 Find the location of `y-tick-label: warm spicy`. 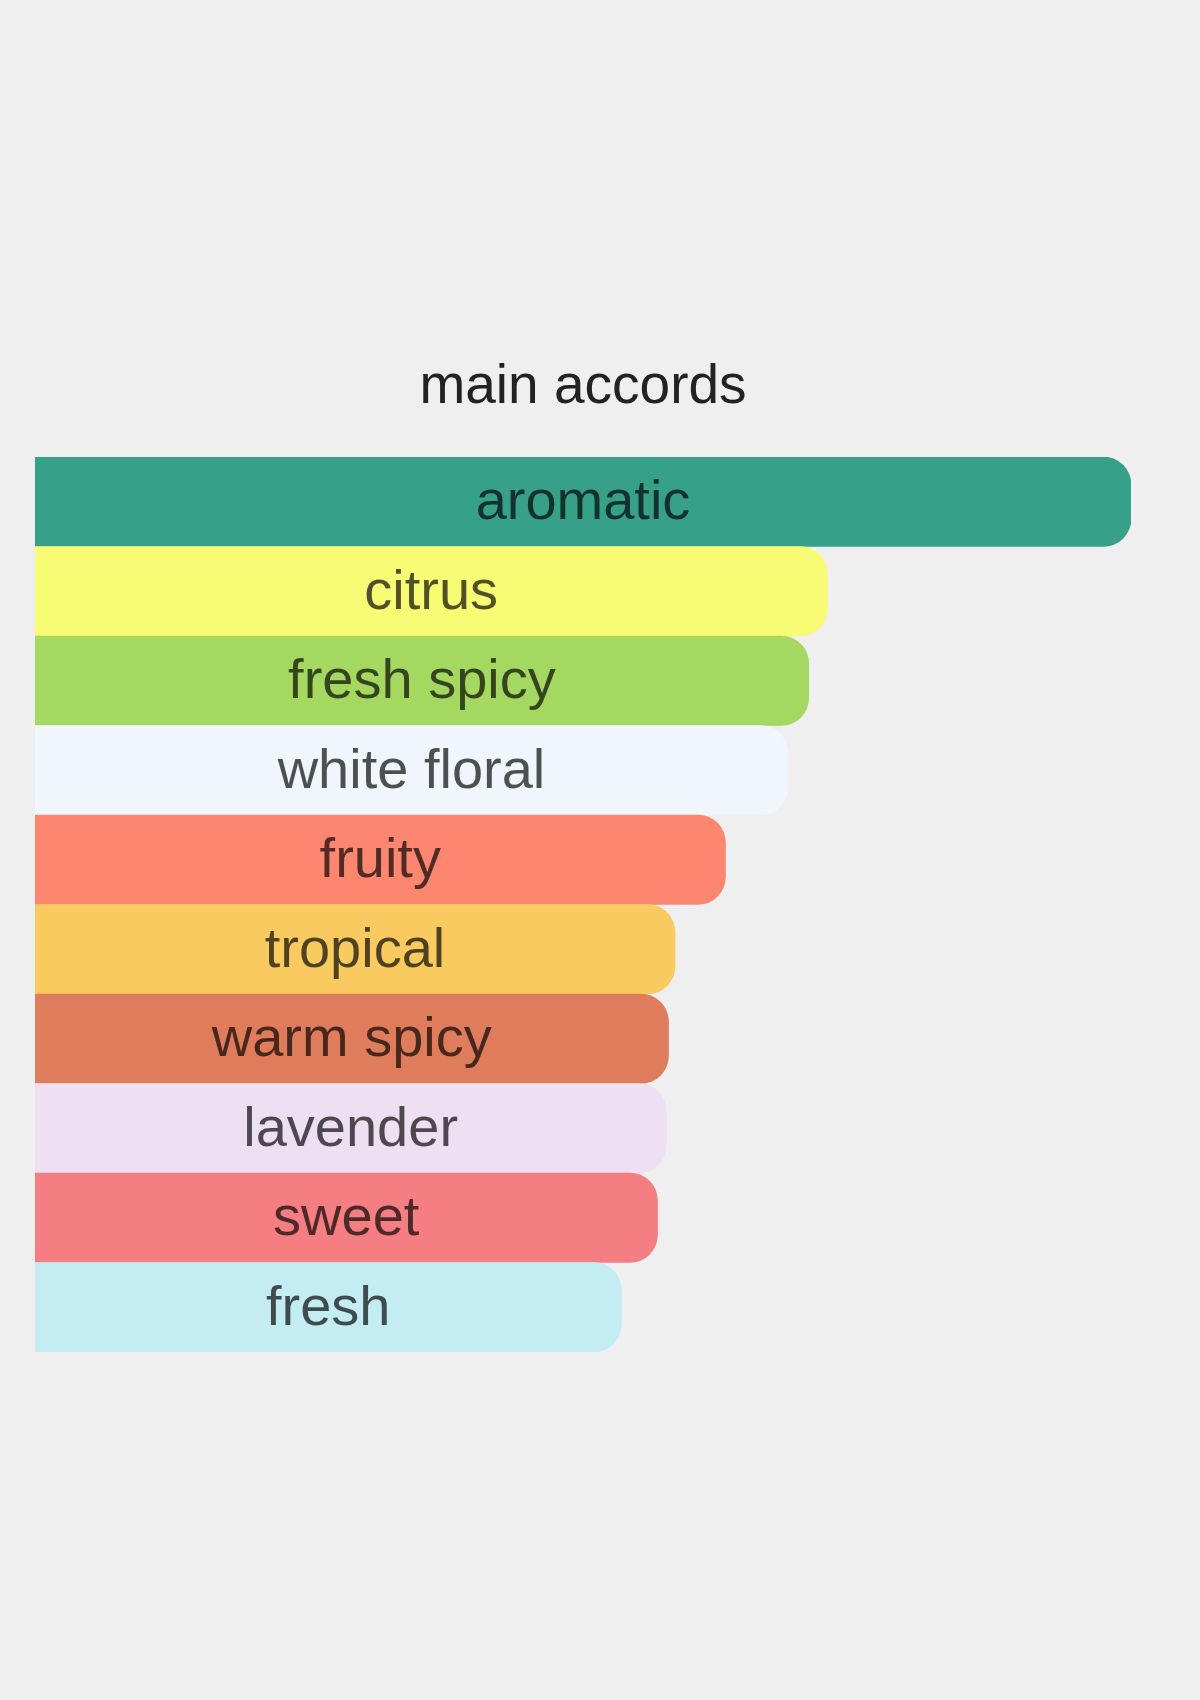

y-tick-label: warm spicy is located at coordinates (351, 1037).